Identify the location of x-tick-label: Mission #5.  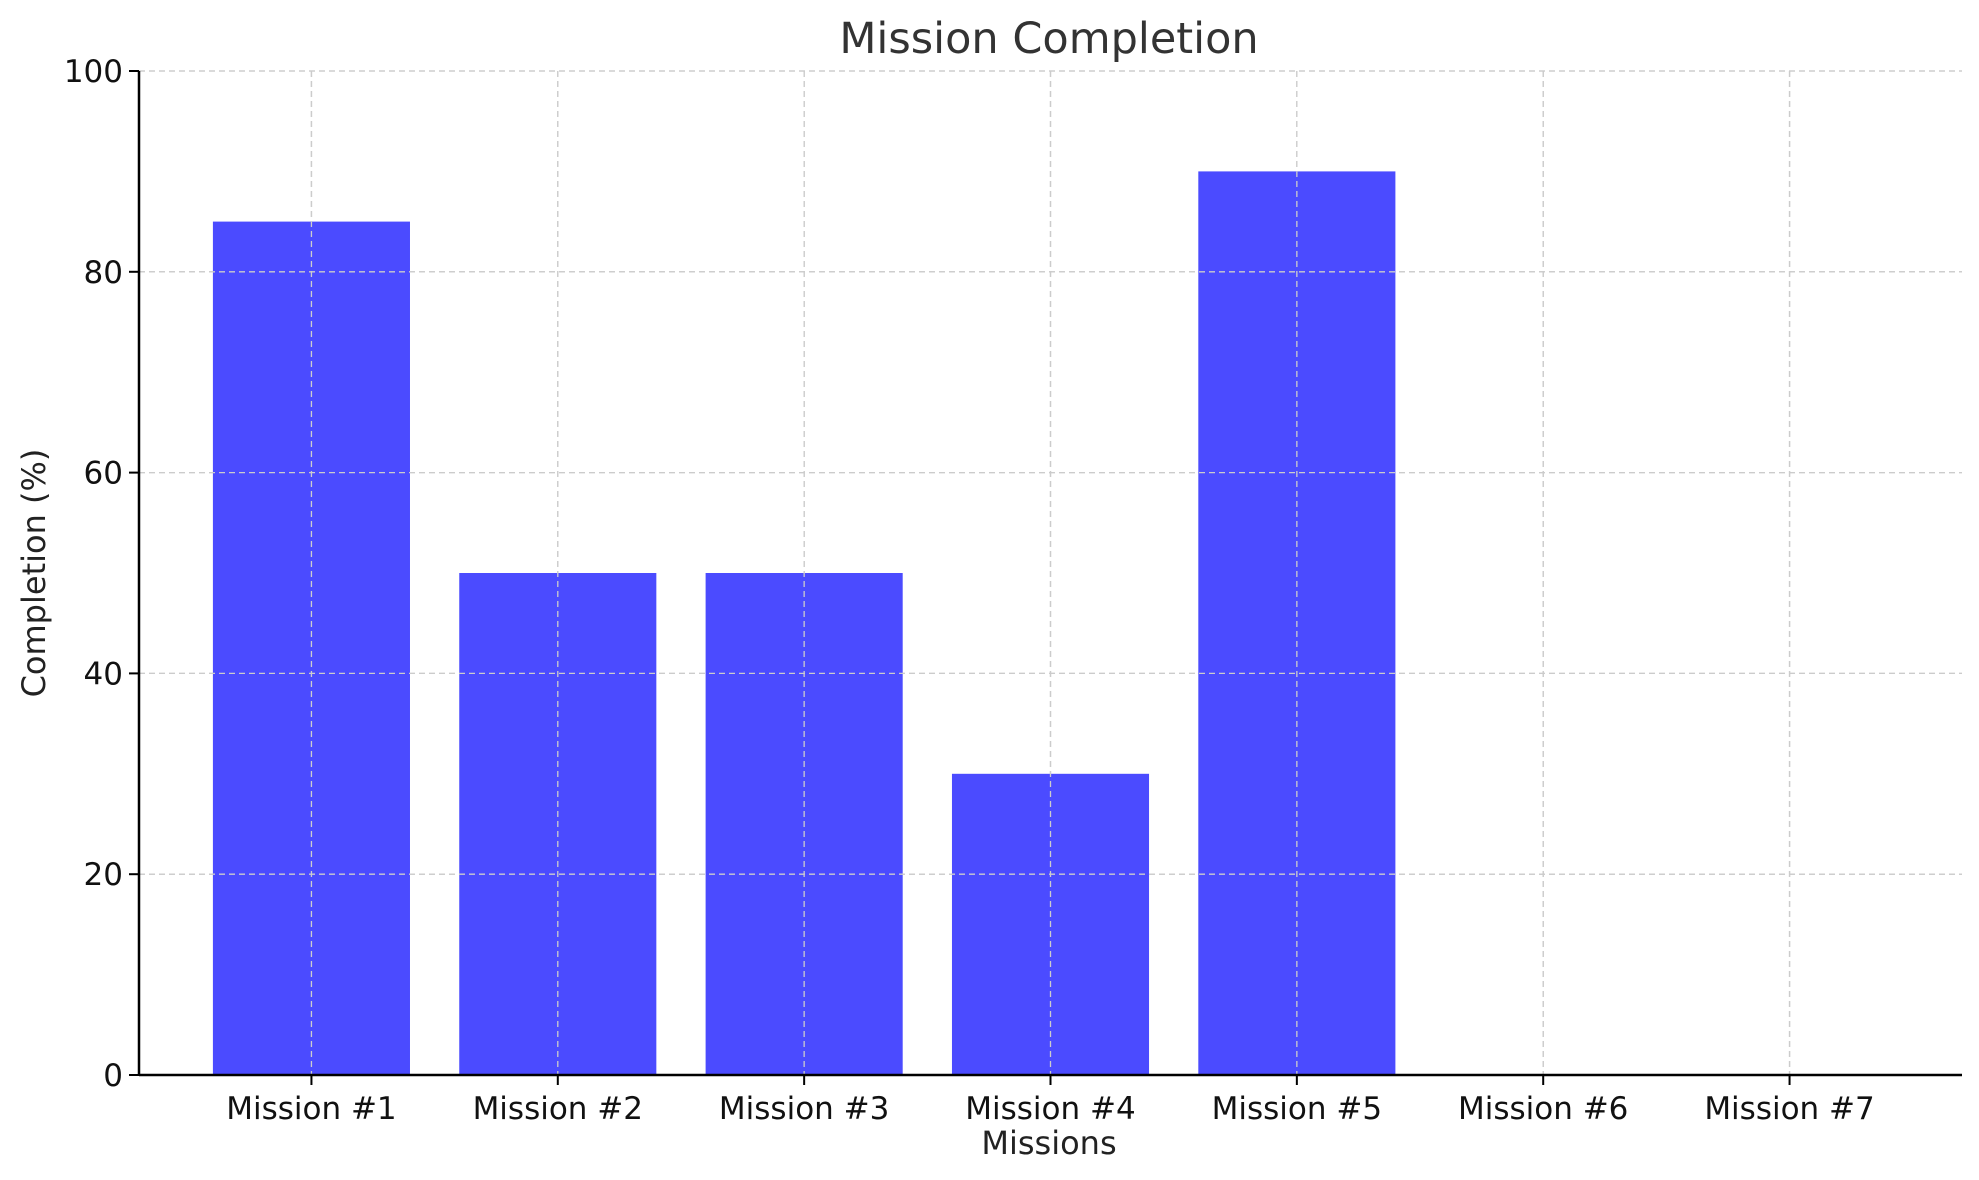
(1297, 1109).